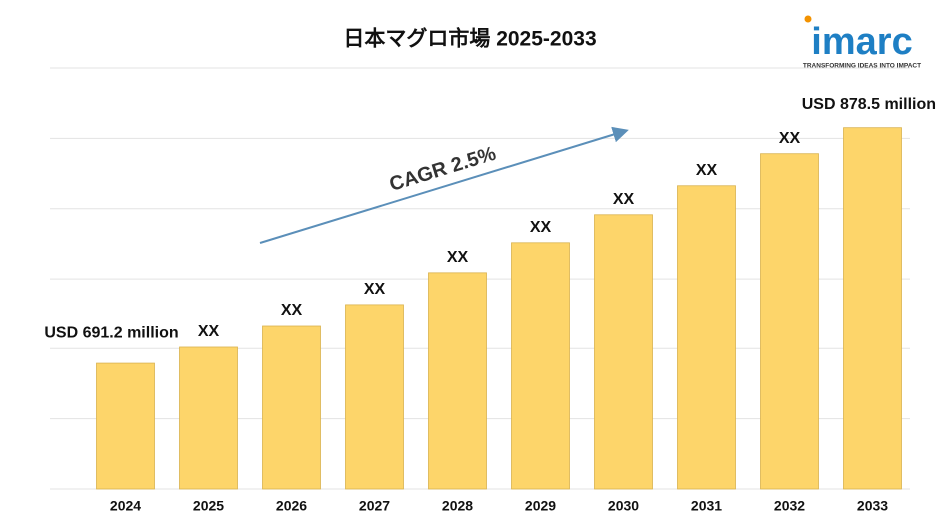  What do you see at coordinates (457, 506) in the screenshot?
I see `x-tick-label: 2028` at bounding box center [457, 506].